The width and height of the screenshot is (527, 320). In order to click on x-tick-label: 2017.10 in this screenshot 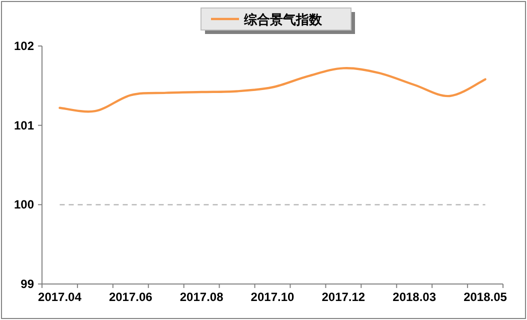, I will do `click(272, 297)`.